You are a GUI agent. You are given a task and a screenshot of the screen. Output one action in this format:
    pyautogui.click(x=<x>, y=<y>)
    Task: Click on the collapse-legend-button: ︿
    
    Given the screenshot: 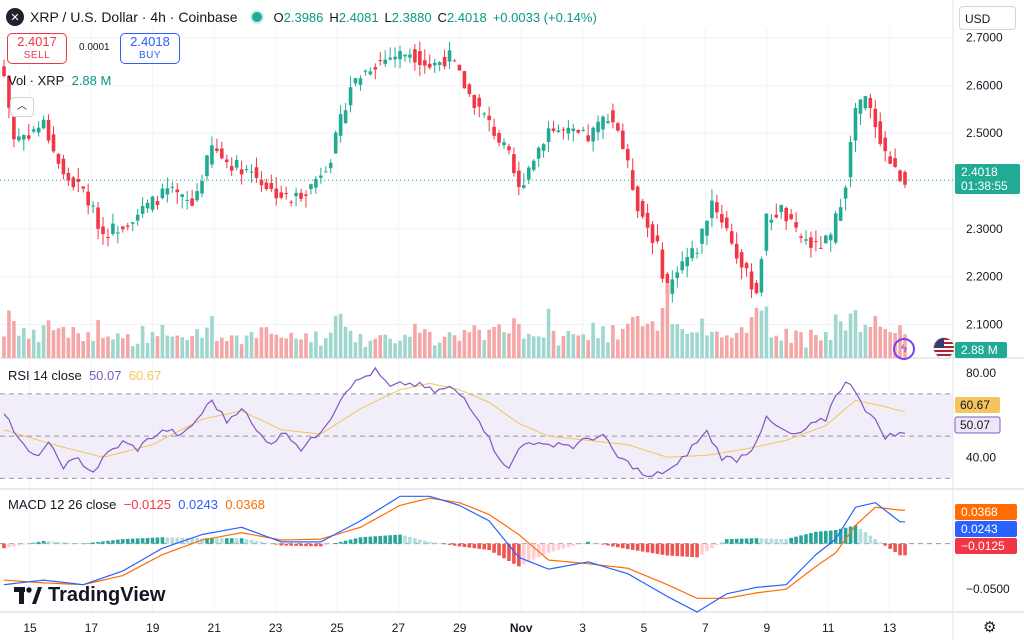 What is the action you would take?
    pyautogui.click(x=22, y=107)
    